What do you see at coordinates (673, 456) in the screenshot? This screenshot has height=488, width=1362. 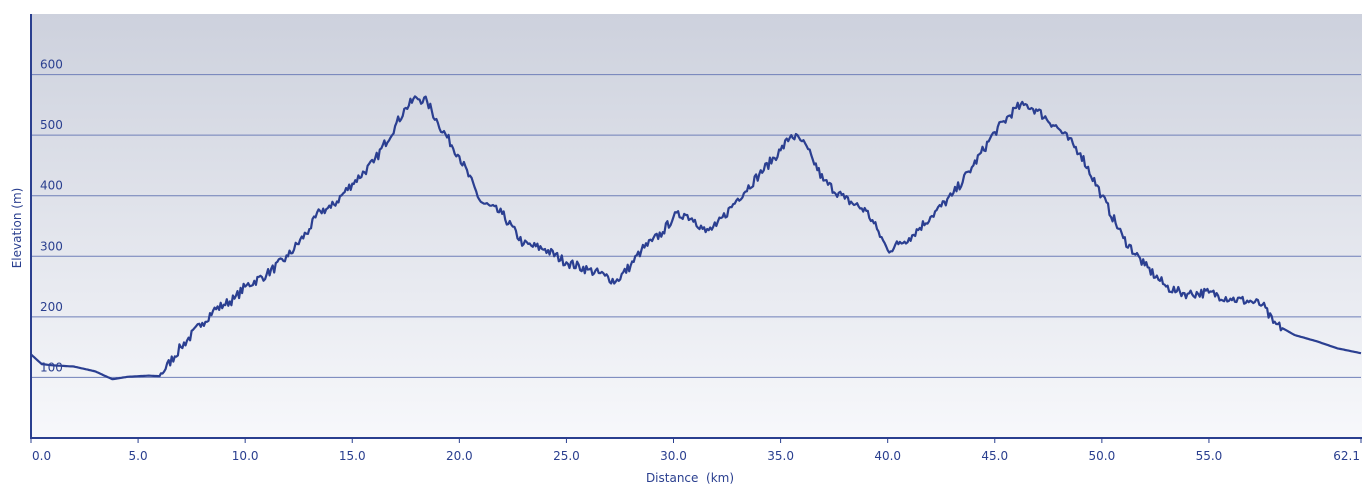 I see `x-tick-label: 30.0` at bounding box center [673, 456].